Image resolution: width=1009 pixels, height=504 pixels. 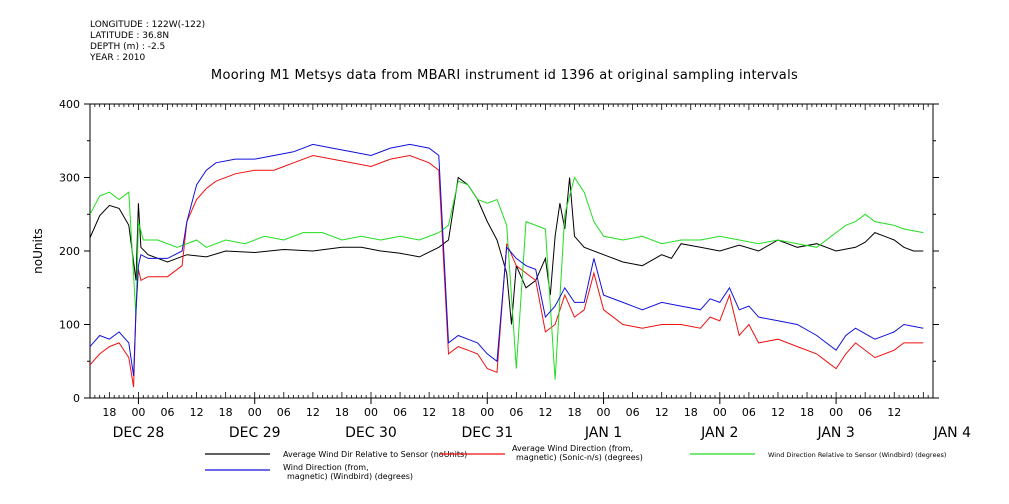 What do you see at coordinates (487, 433) in the screenshot?
I see `x-day-label: DEC 31` at bounding box center [487, 433].